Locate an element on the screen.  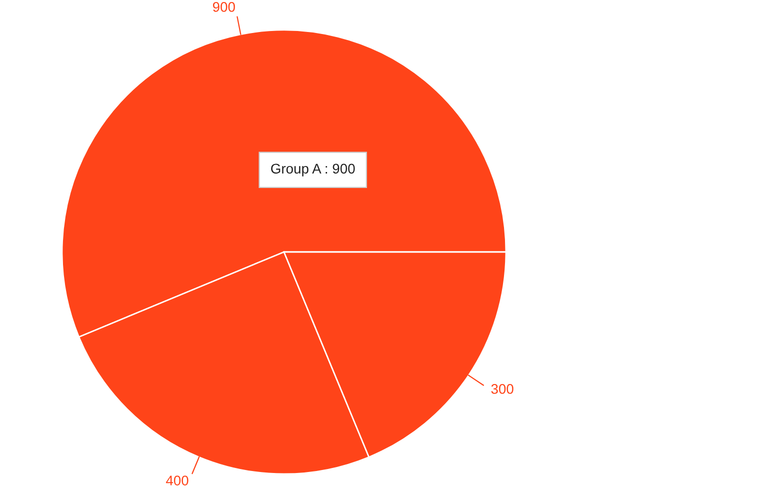
data-label: 900 is located at coordinates (223, 7).